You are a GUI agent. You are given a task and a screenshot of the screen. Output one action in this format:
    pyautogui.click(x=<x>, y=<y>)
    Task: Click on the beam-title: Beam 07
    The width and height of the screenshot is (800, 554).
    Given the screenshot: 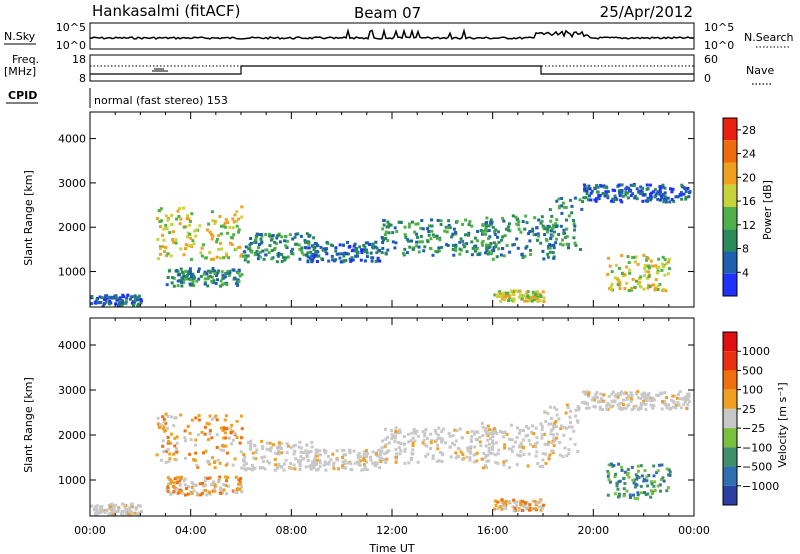 What is the action you would take?
    pyautogui.click(x=387, y=13)
    